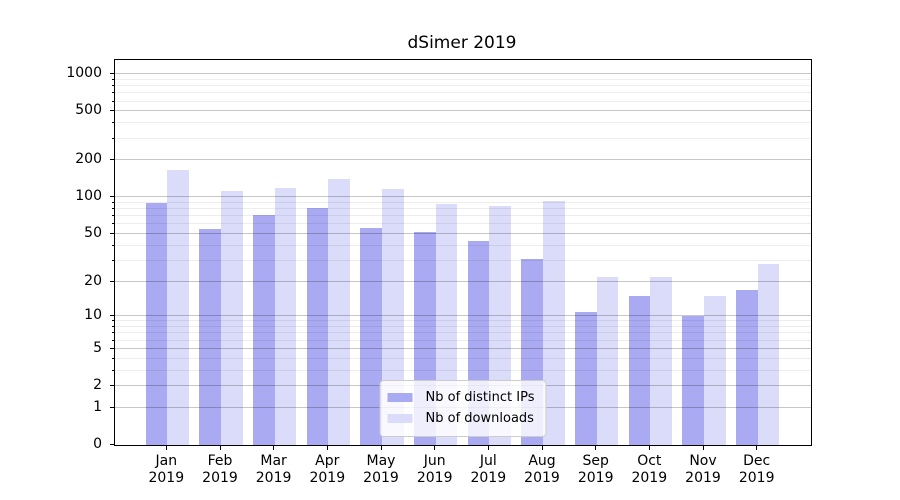  What do you see at coordinates (97, 406) in the screenshot?
I see `ytick-label-1: 1` at bounding box center [97, 406].